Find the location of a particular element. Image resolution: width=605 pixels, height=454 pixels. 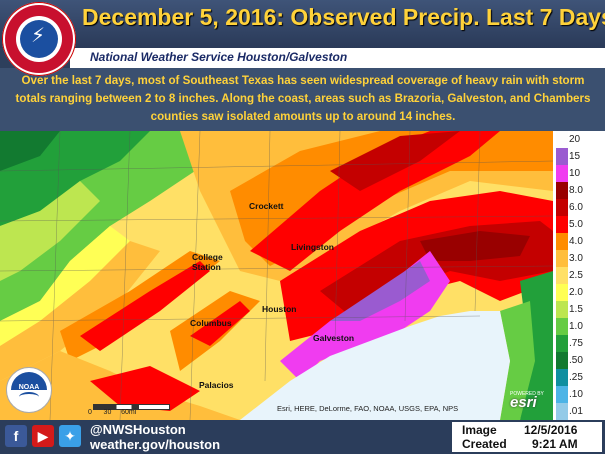

legend-label: 2.0 is located at coordinates (576, 292).